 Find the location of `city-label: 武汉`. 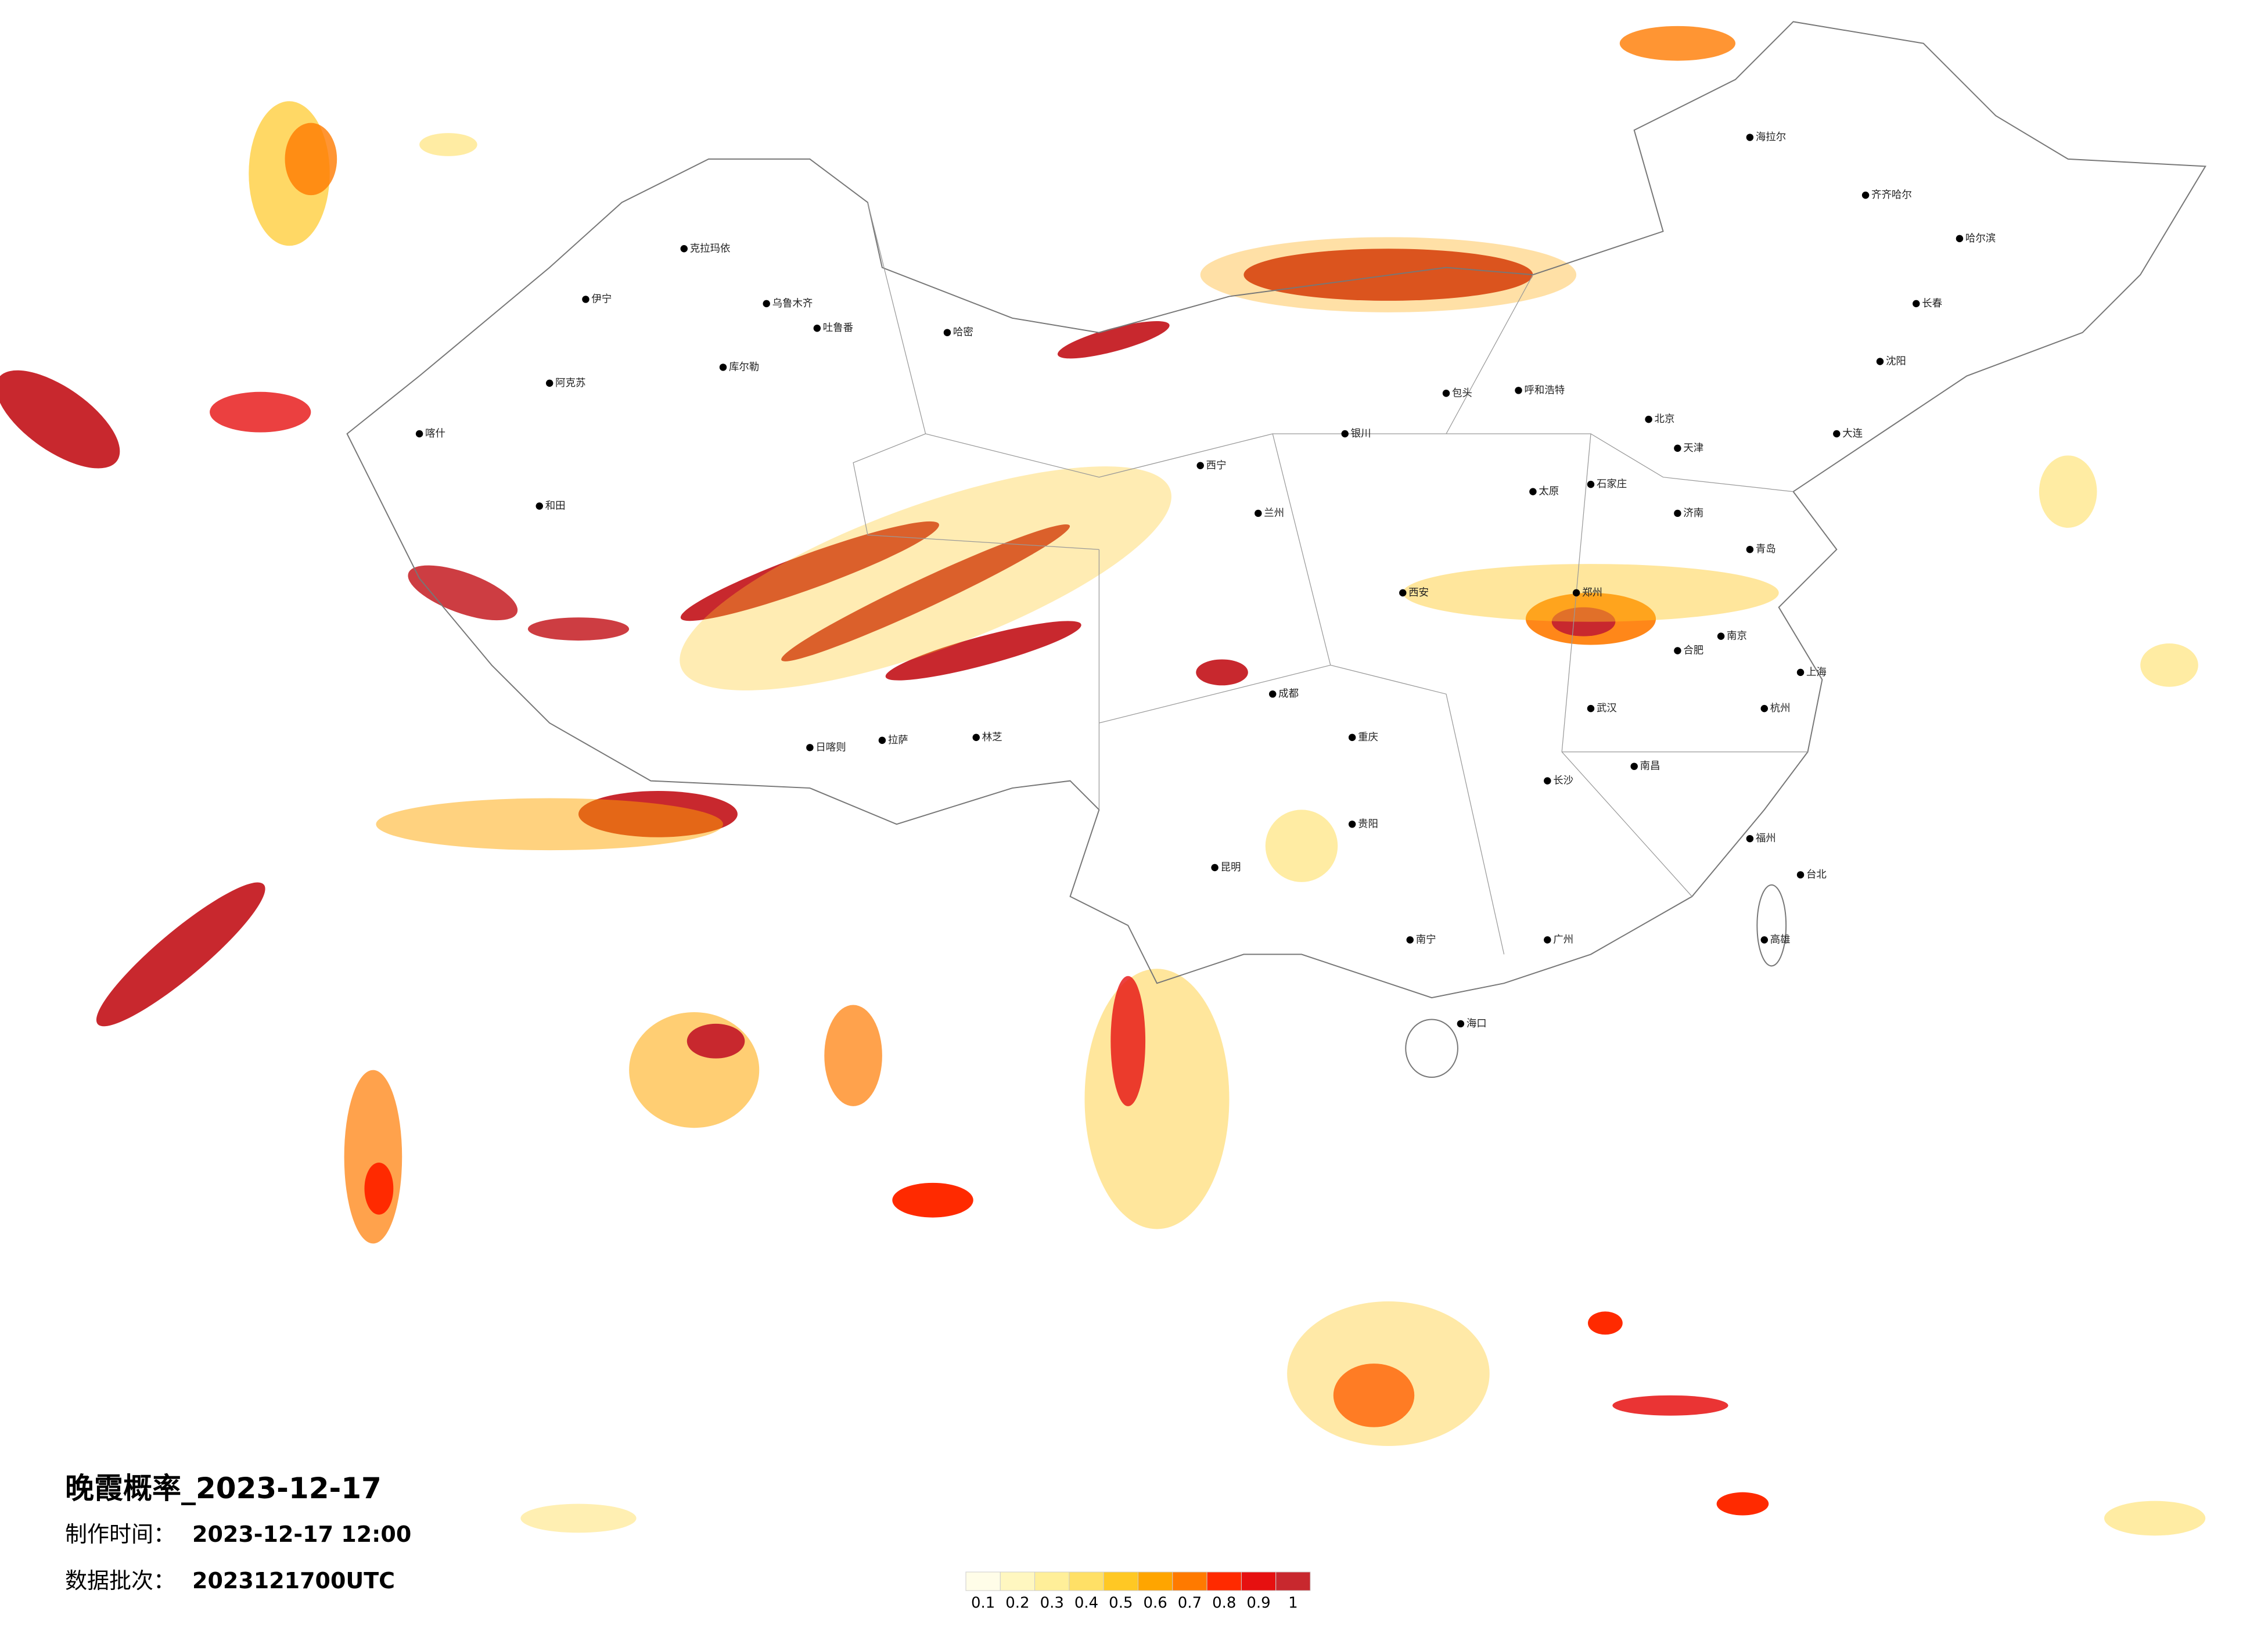

city-label: 武汉 is located at coordinates (1607, 708).